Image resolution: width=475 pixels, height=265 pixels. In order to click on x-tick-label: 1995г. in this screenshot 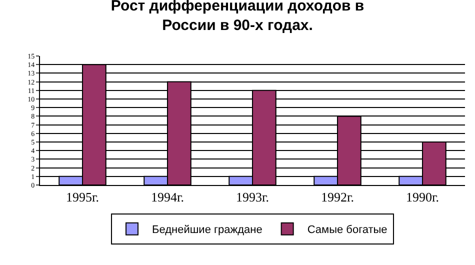, I will do `click(83, 197)`.